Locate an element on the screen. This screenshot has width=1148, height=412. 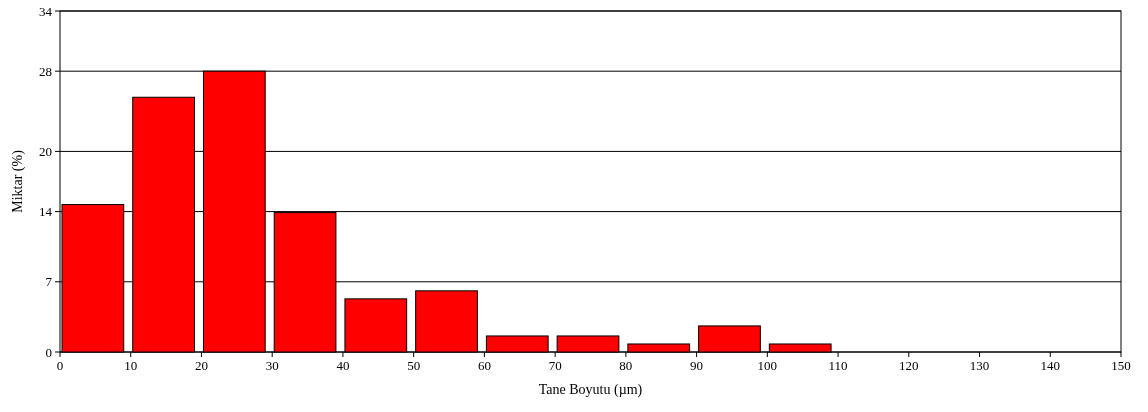
y-tick-label: 20 is located at coordinates (45, 151).